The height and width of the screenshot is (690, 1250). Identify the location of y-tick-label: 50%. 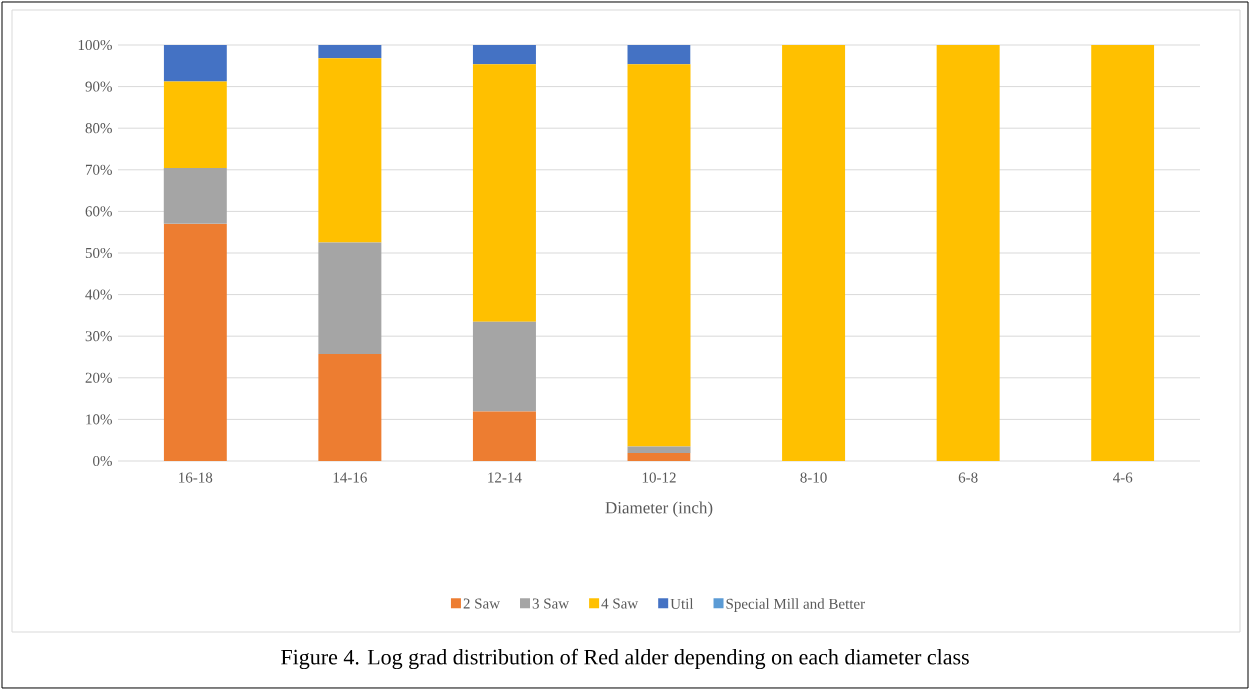
(98, 253).